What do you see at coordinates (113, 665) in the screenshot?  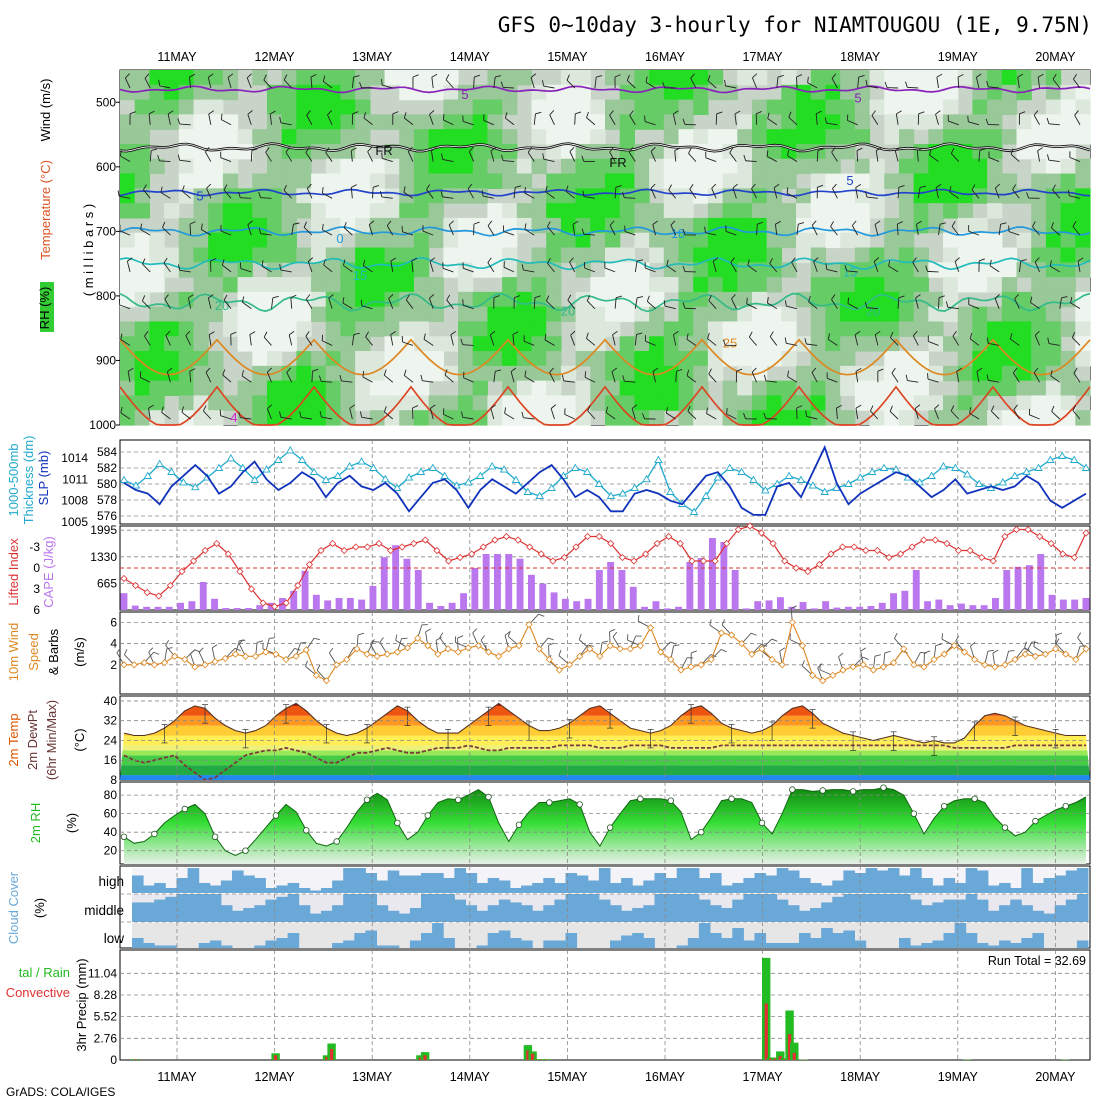 I see `wind-tick: 2` at bounding box center [113, 665].